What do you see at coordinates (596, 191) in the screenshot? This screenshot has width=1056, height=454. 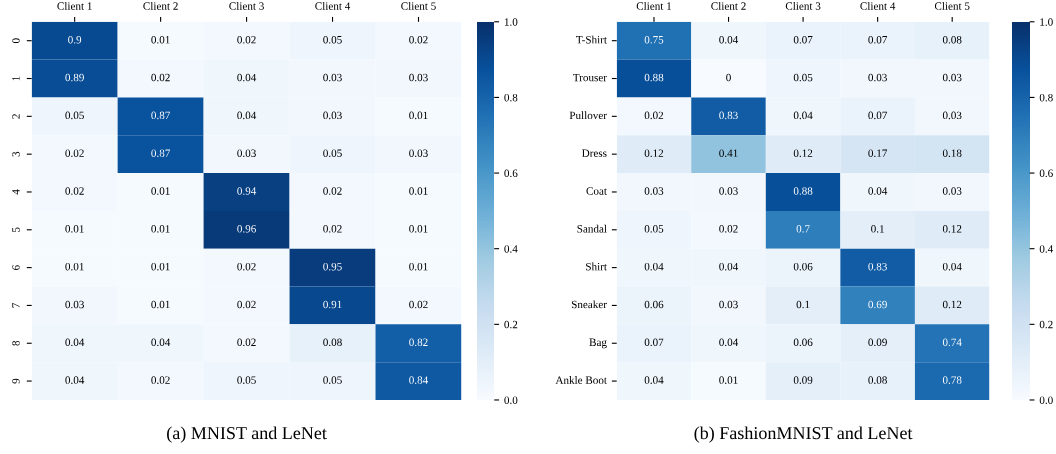 I see `y-tick-label: Coat` at bounding box center [596, 191].